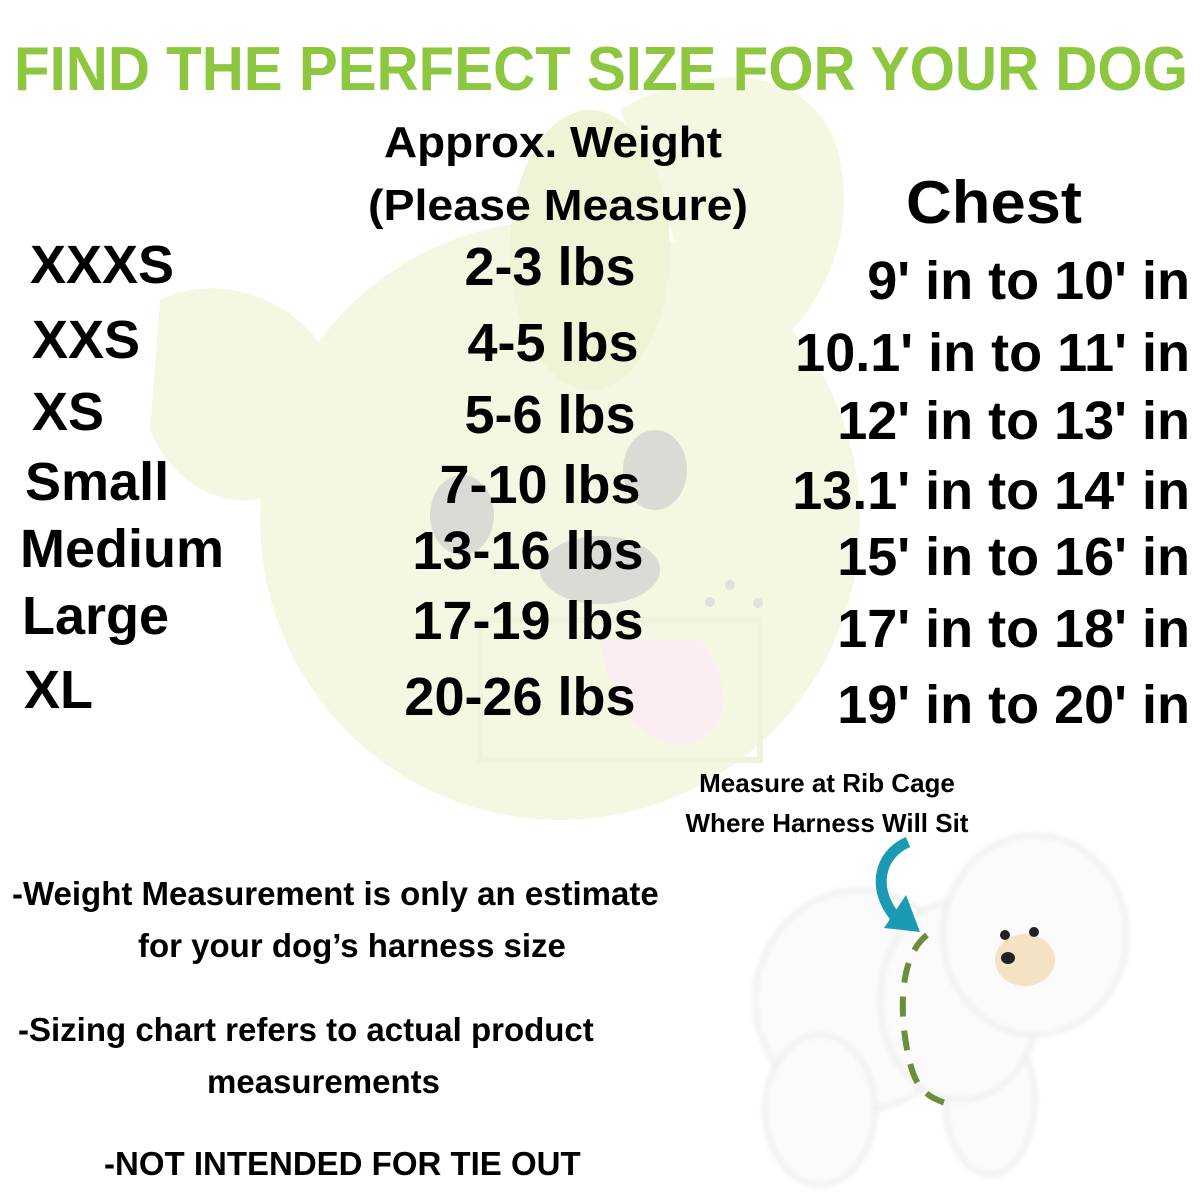 Image resolution: width=1200 pixels, height=1200 pixels. I want to click on size-label: XL, so click(59, 690).